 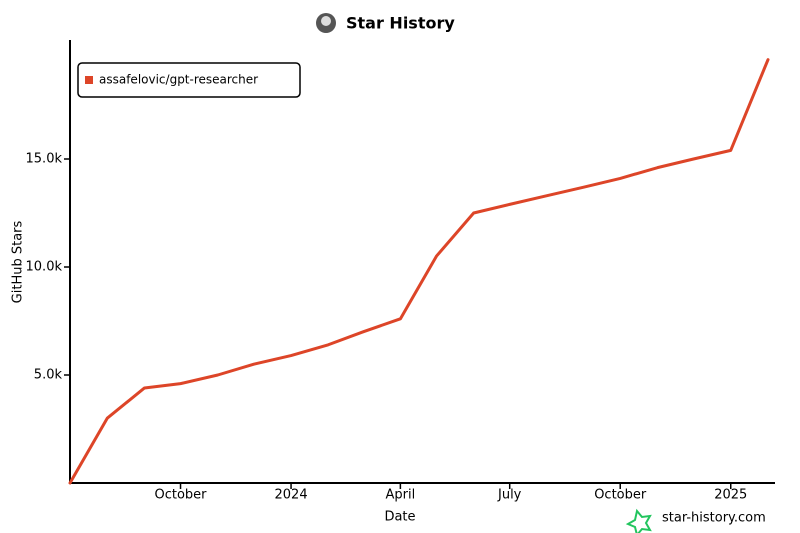 I want to click on x-tick-label: 2025, so click(x=730, y=495).